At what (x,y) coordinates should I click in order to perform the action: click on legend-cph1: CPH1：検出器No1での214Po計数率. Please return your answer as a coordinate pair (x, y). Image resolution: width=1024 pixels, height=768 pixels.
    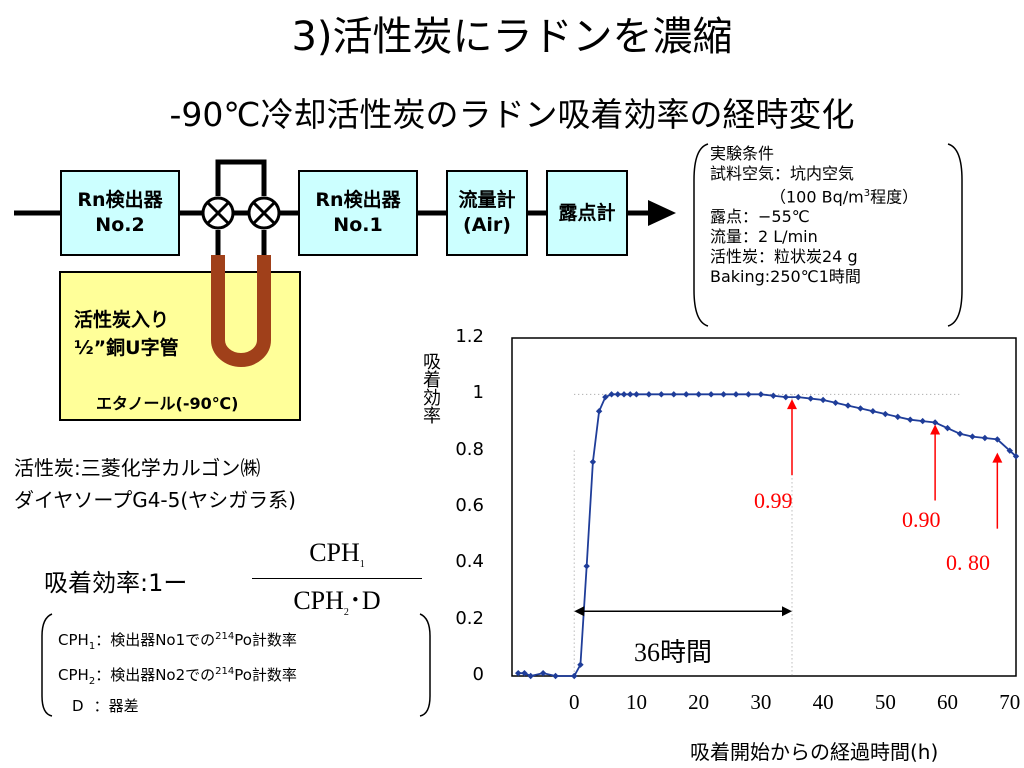
    Looking at the image, I should click on (177, 641).